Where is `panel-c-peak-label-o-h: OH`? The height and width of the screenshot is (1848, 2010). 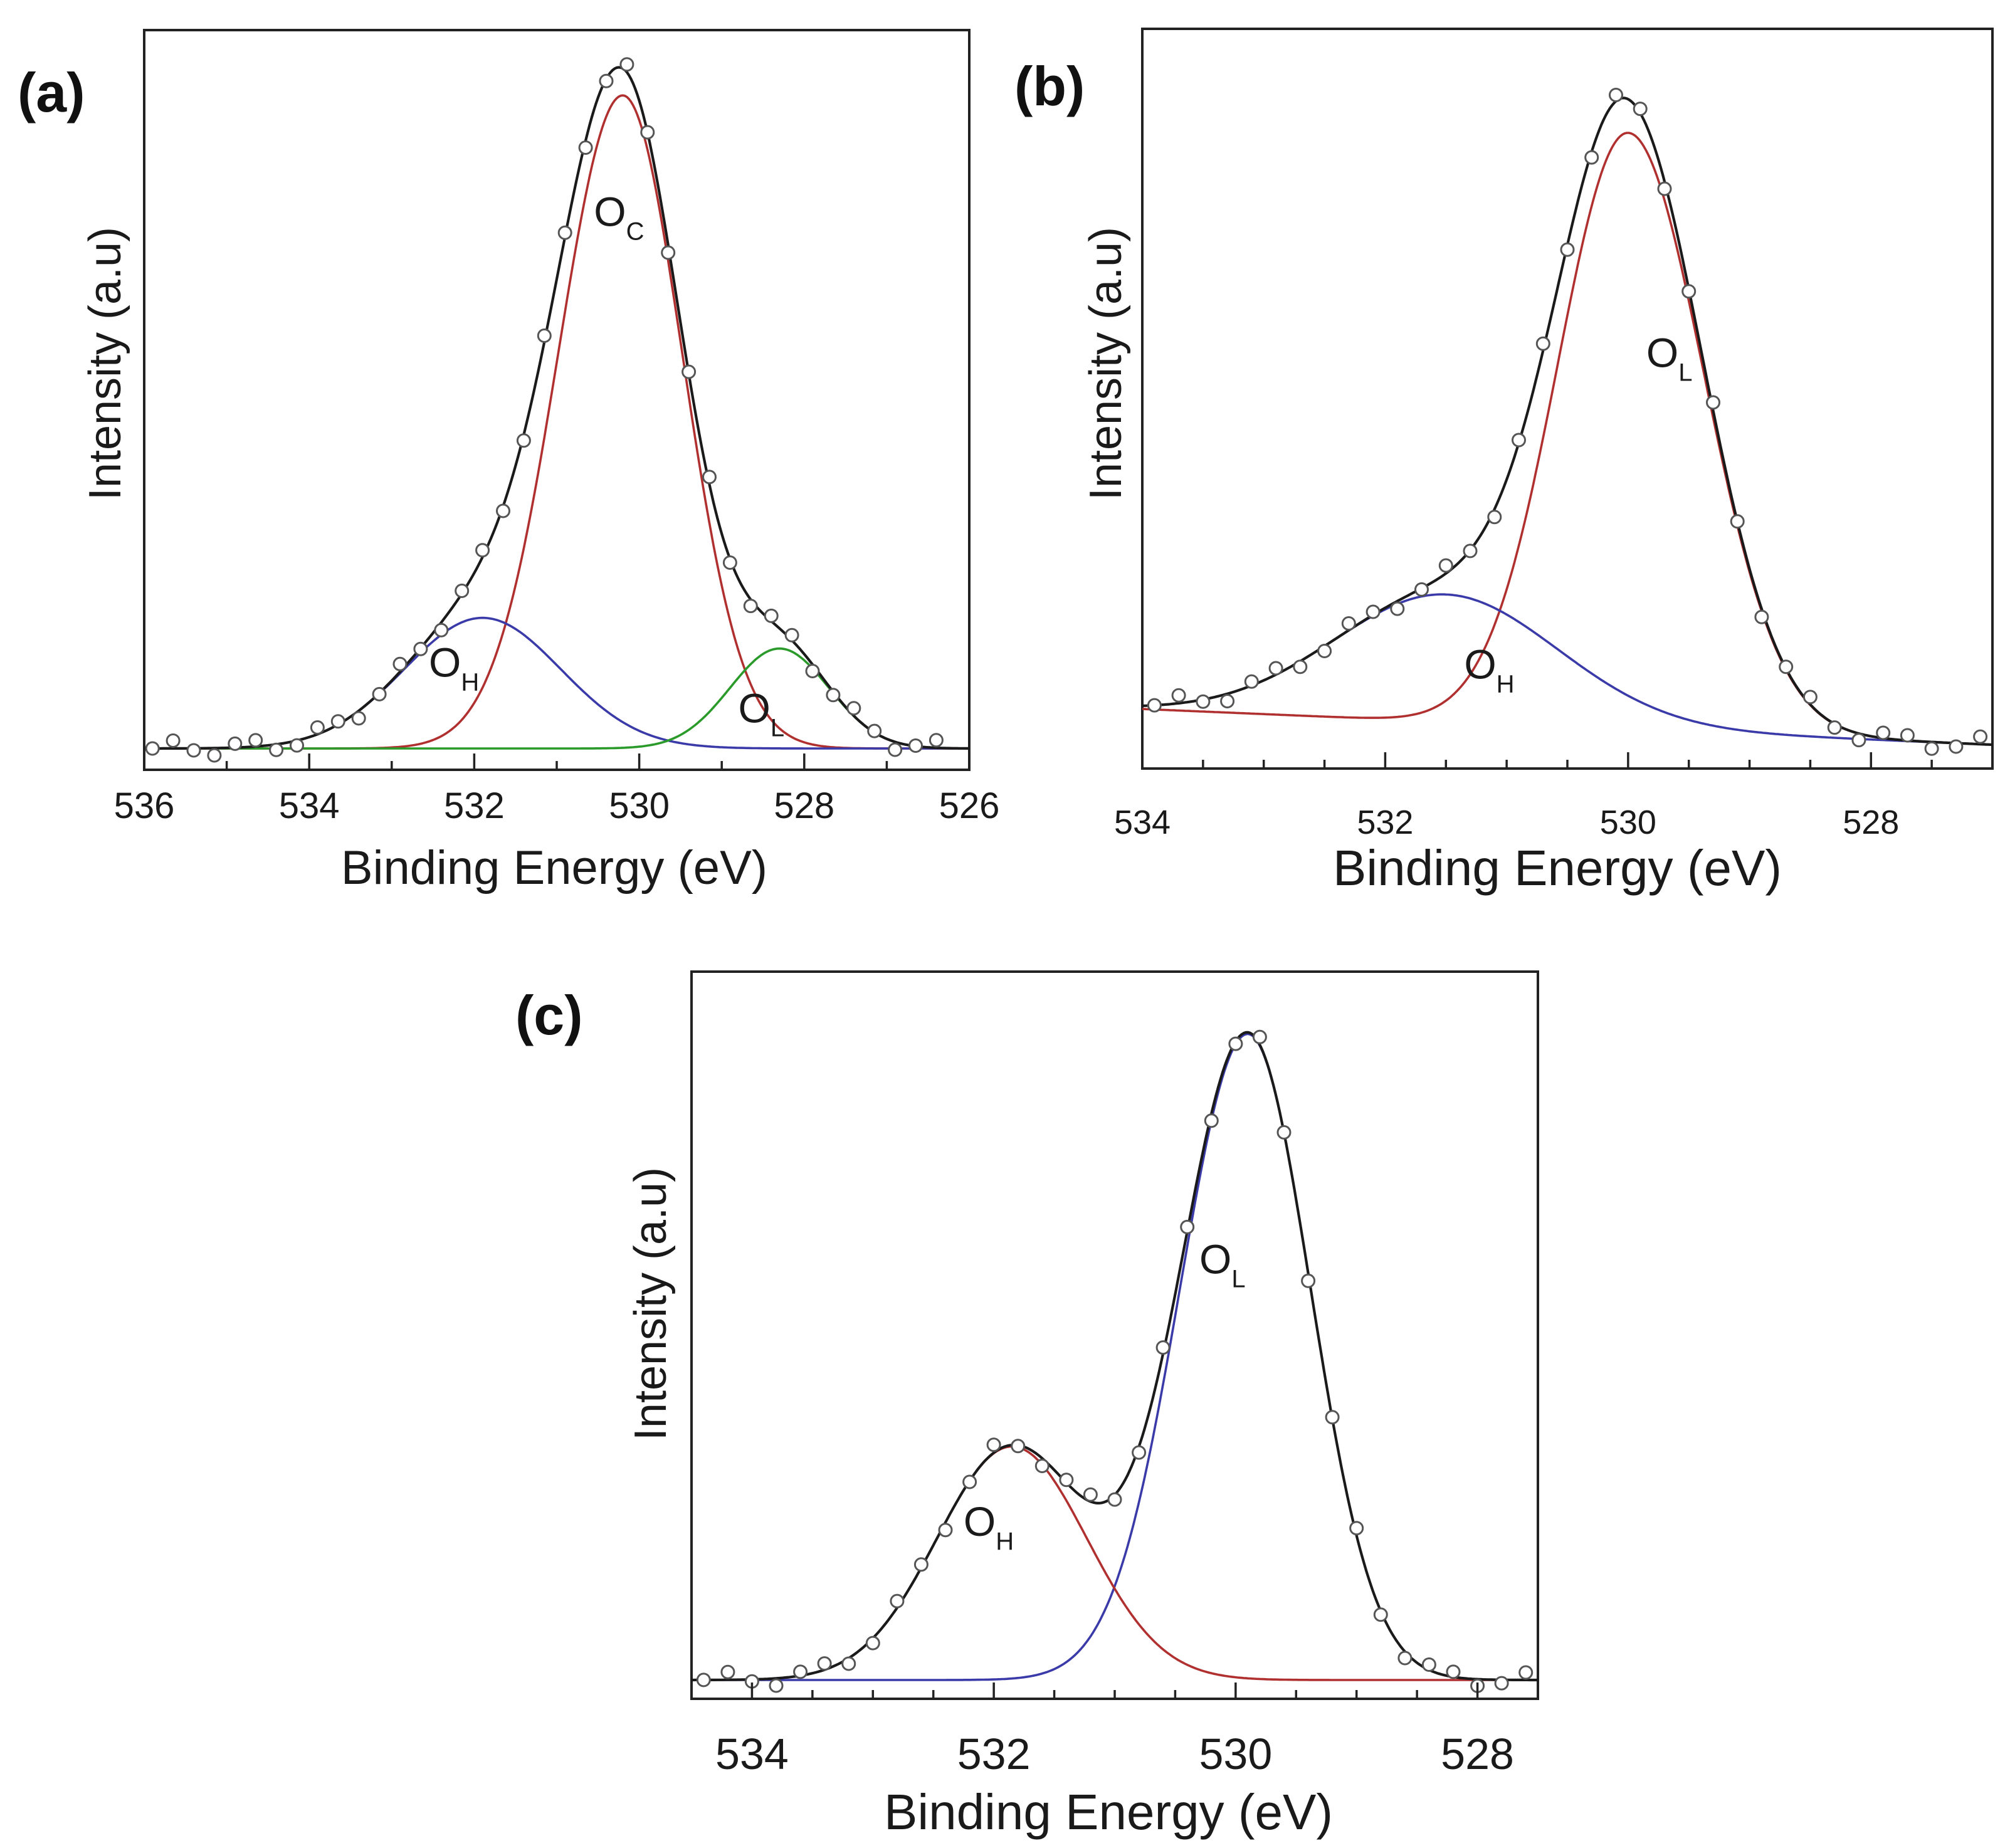
panel-c-peak-label-o-h: OH is located at coordinates (989, 1527).